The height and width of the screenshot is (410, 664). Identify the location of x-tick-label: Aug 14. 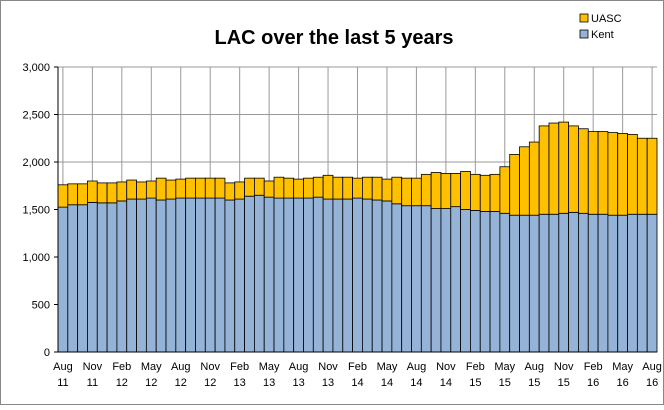
(417, 375).